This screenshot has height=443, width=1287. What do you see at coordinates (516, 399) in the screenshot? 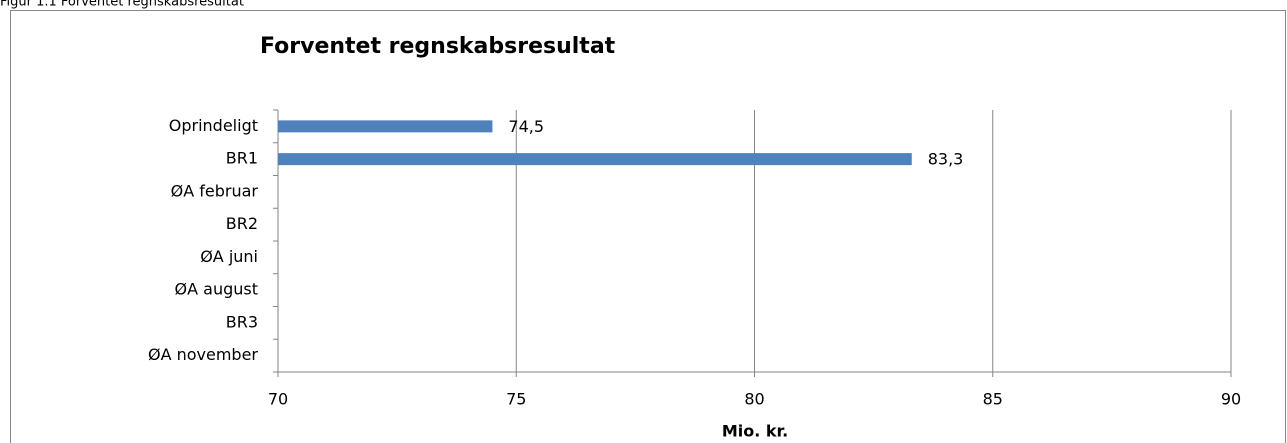
I see `x-tick-label: 75` at bounding box center [516, 399].